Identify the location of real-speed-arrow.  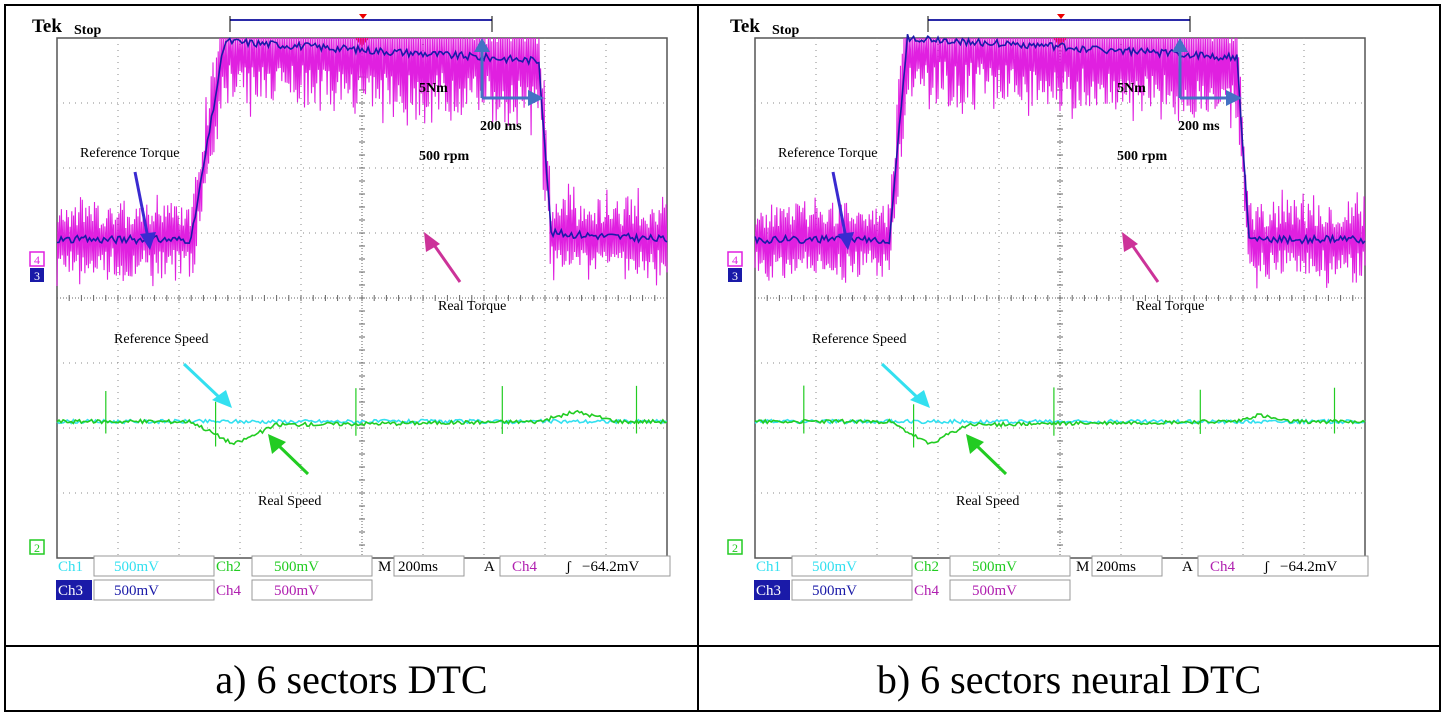
(293, 459).